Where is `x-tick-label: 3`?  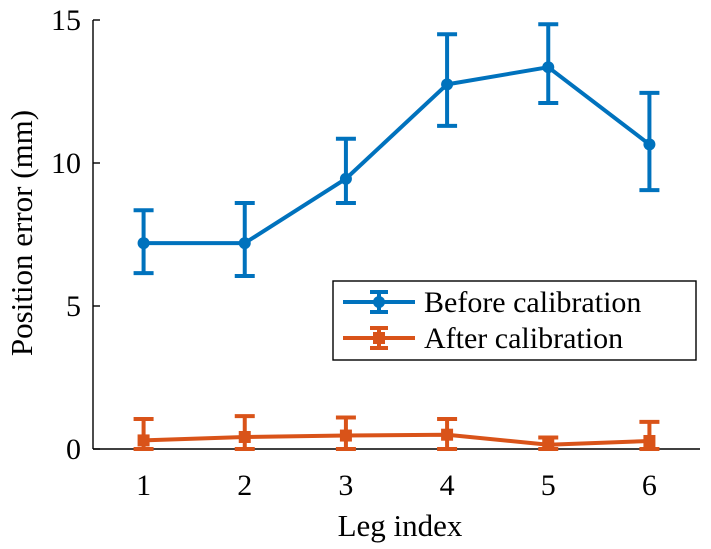
x-tick-label: 3 is located at coordinates (345, 485).